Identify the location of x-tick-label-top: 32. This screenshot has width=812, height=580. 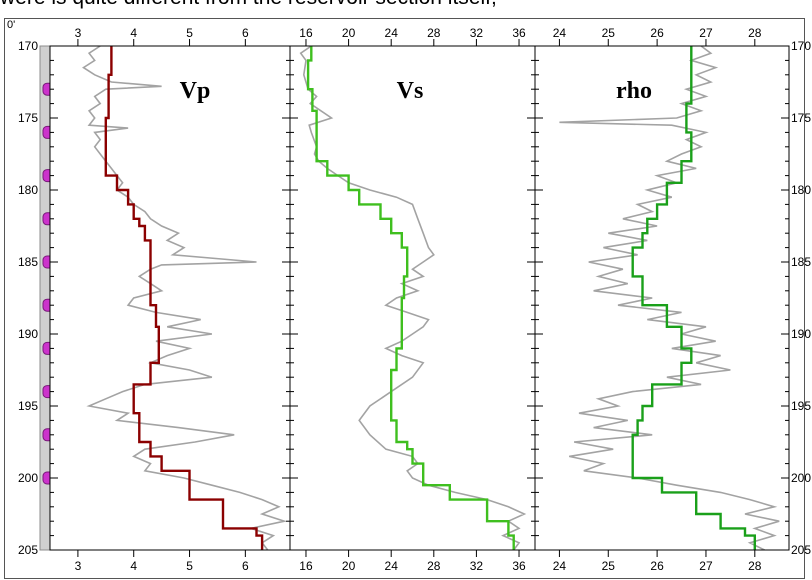
(477, 33).